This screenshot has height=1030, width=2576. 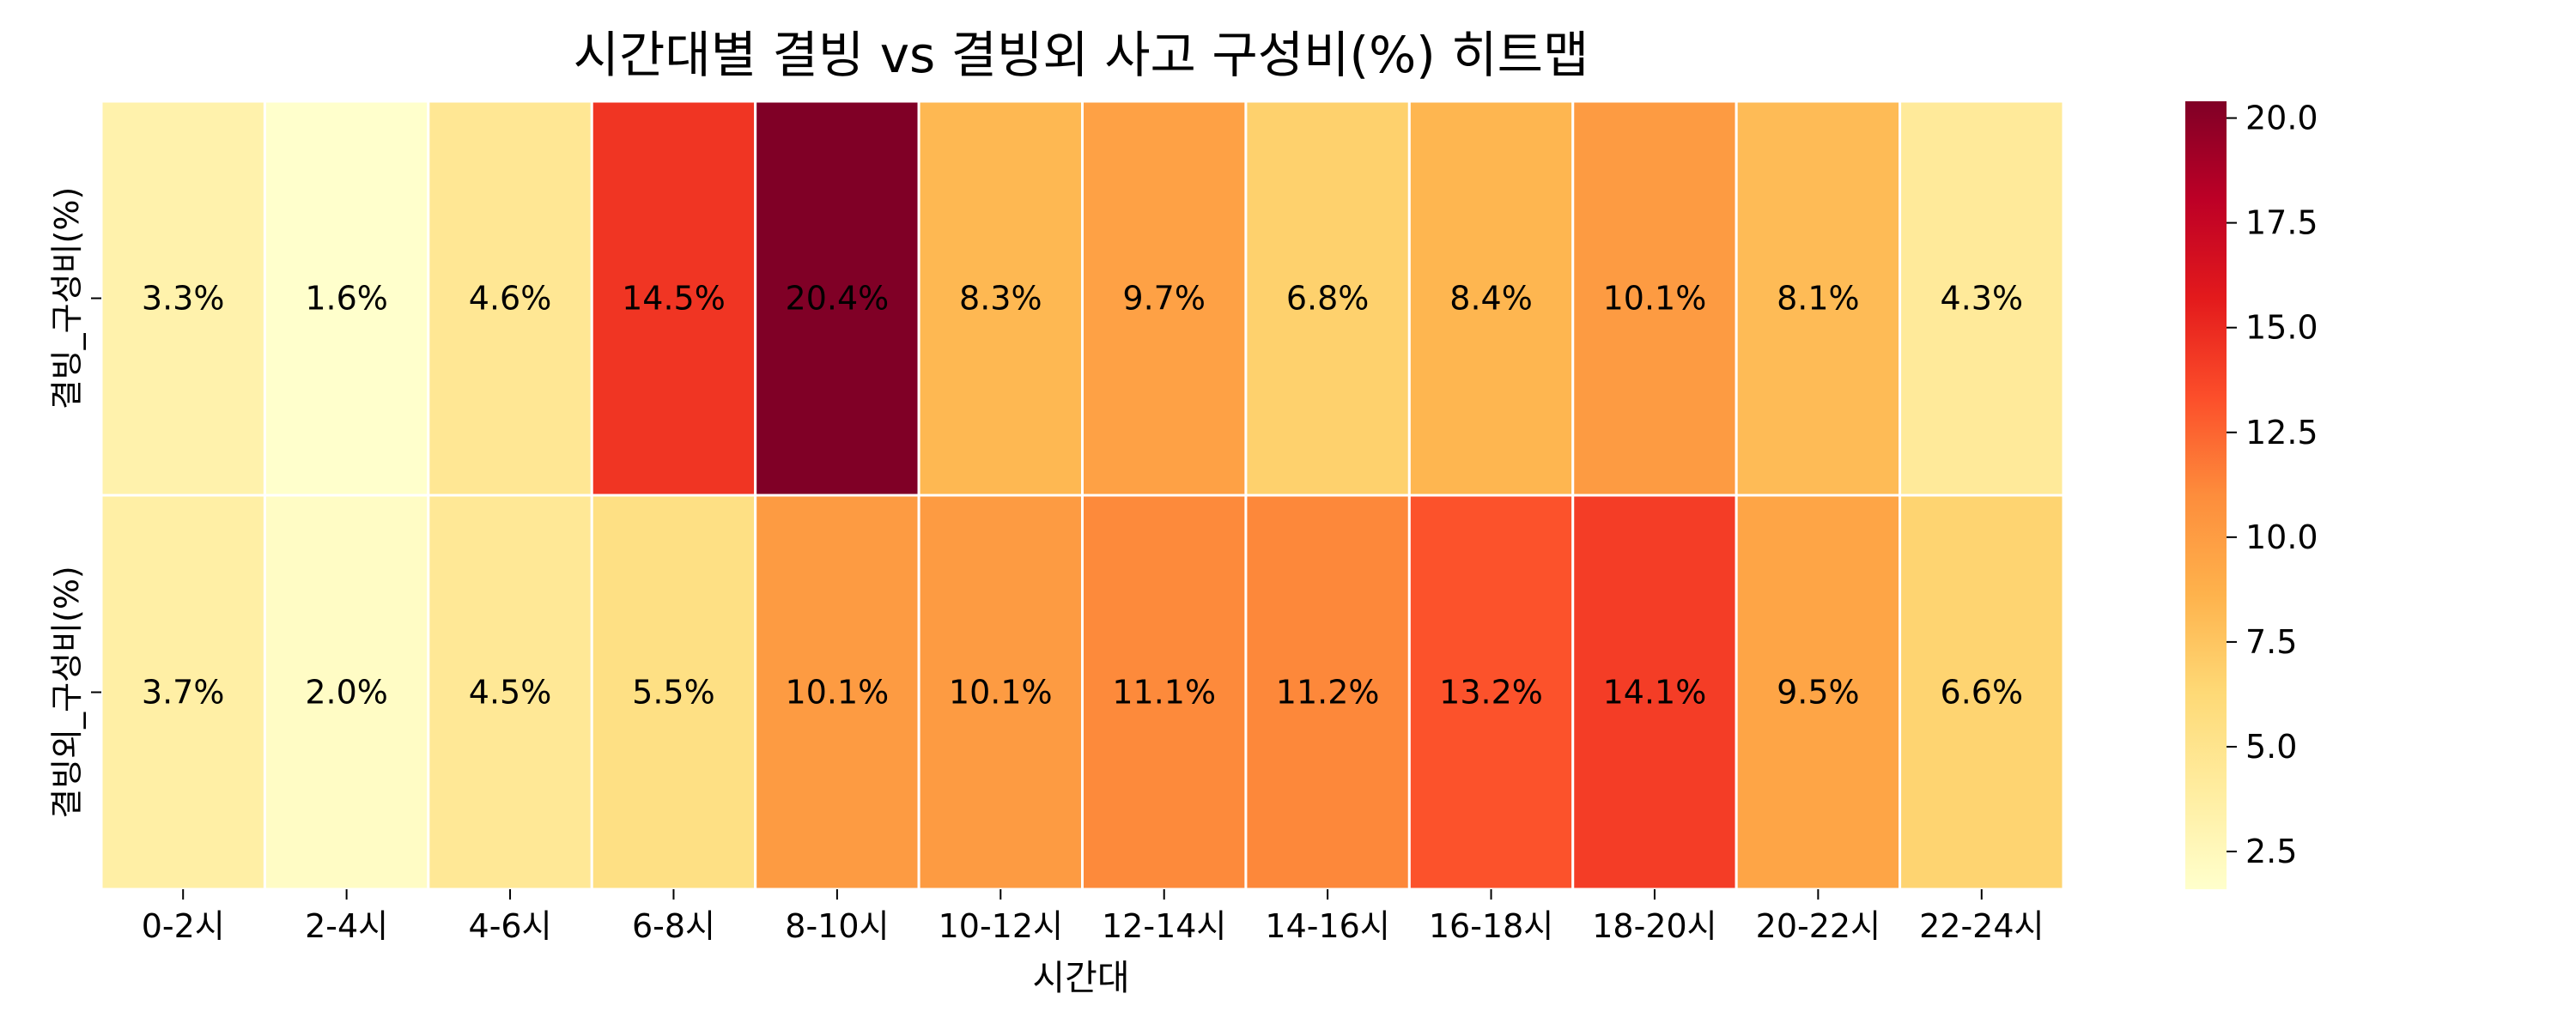 I want to click on cell-value-label: 4.6%, so click(x=510, y=299).